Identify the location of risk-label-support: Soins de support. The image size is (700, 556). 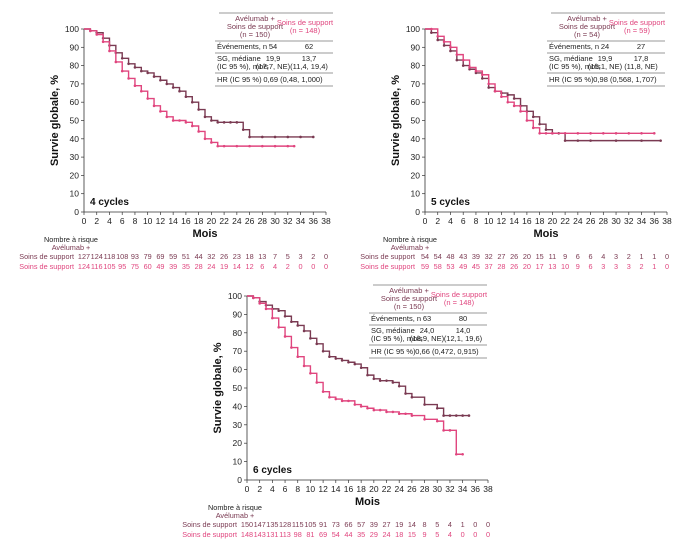
(46, 266).